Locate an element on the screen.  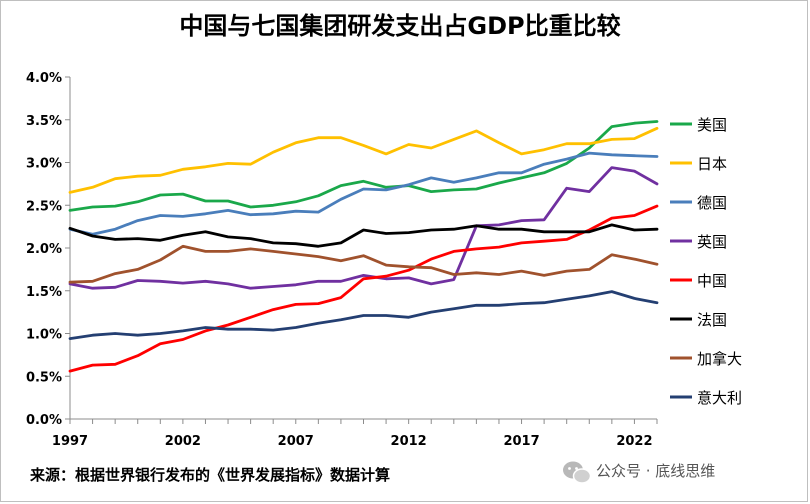
legend-label: 中国 is located at coordinates (712, 281).